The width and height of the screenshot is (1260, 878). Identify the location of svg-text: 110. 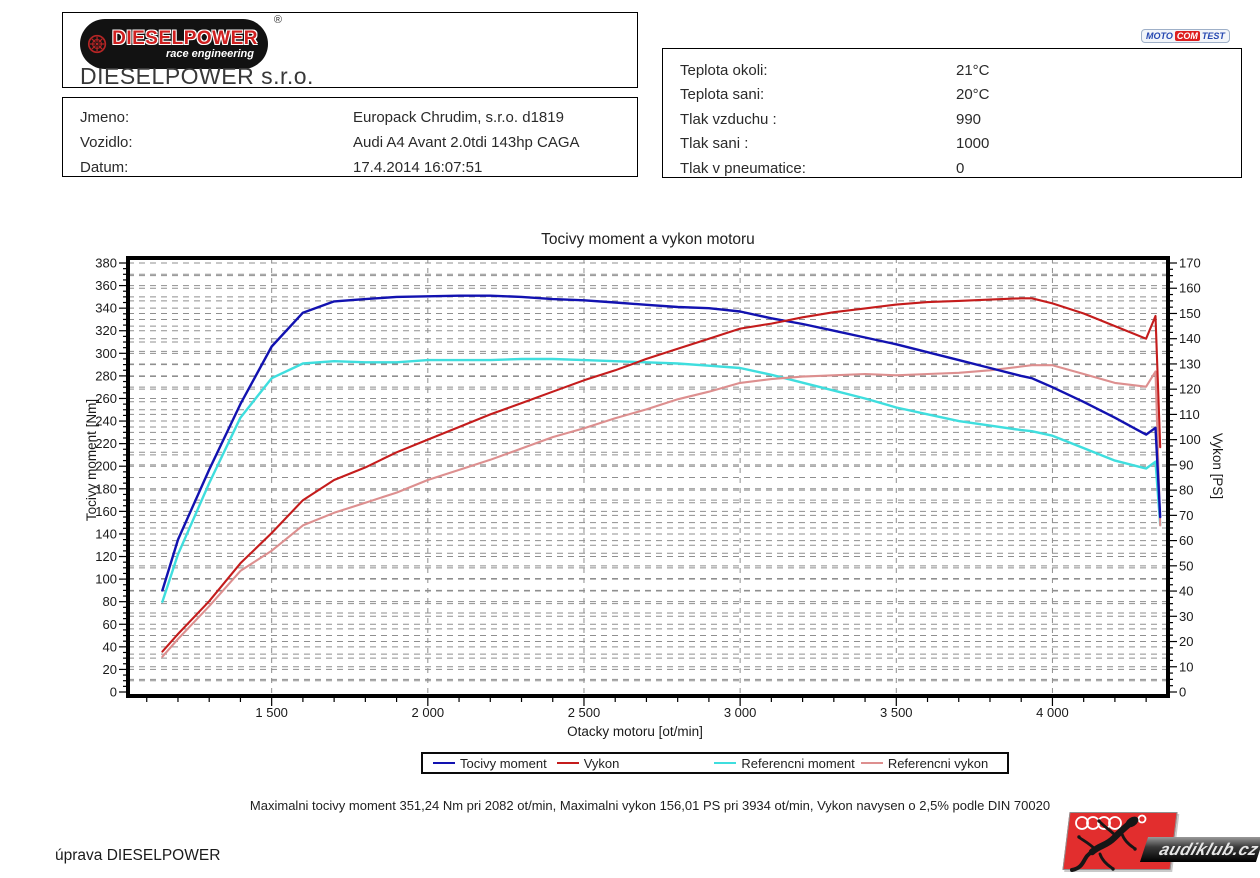
(1189, 414).